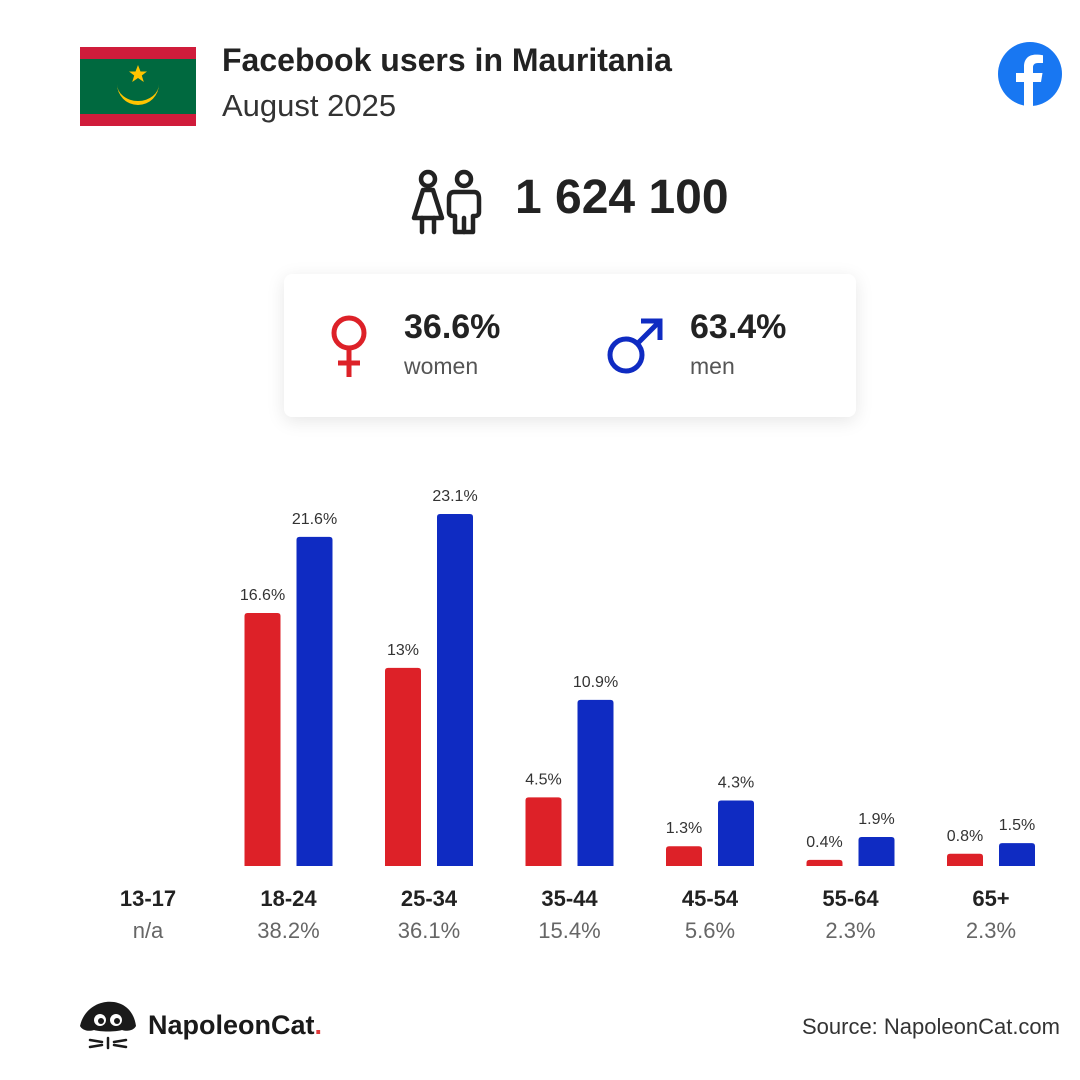  Describe the element at coordinates (876, 819) in the screenshot. I see `data-label-men-55-64: 1.9%` at that location.